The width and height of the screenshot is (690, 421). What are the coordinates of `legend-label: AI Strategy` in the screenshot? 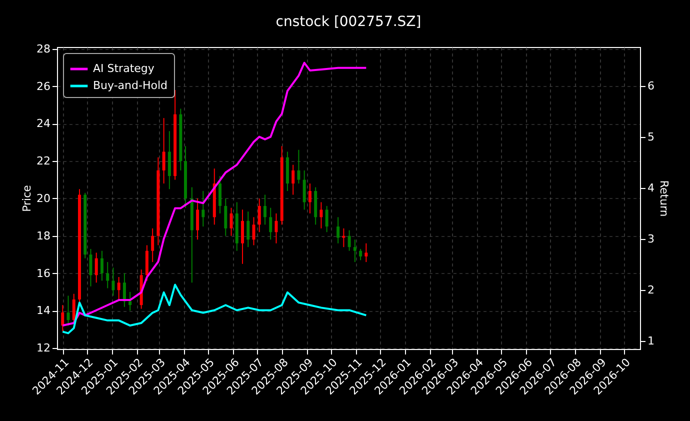 It's located at (124, 68).